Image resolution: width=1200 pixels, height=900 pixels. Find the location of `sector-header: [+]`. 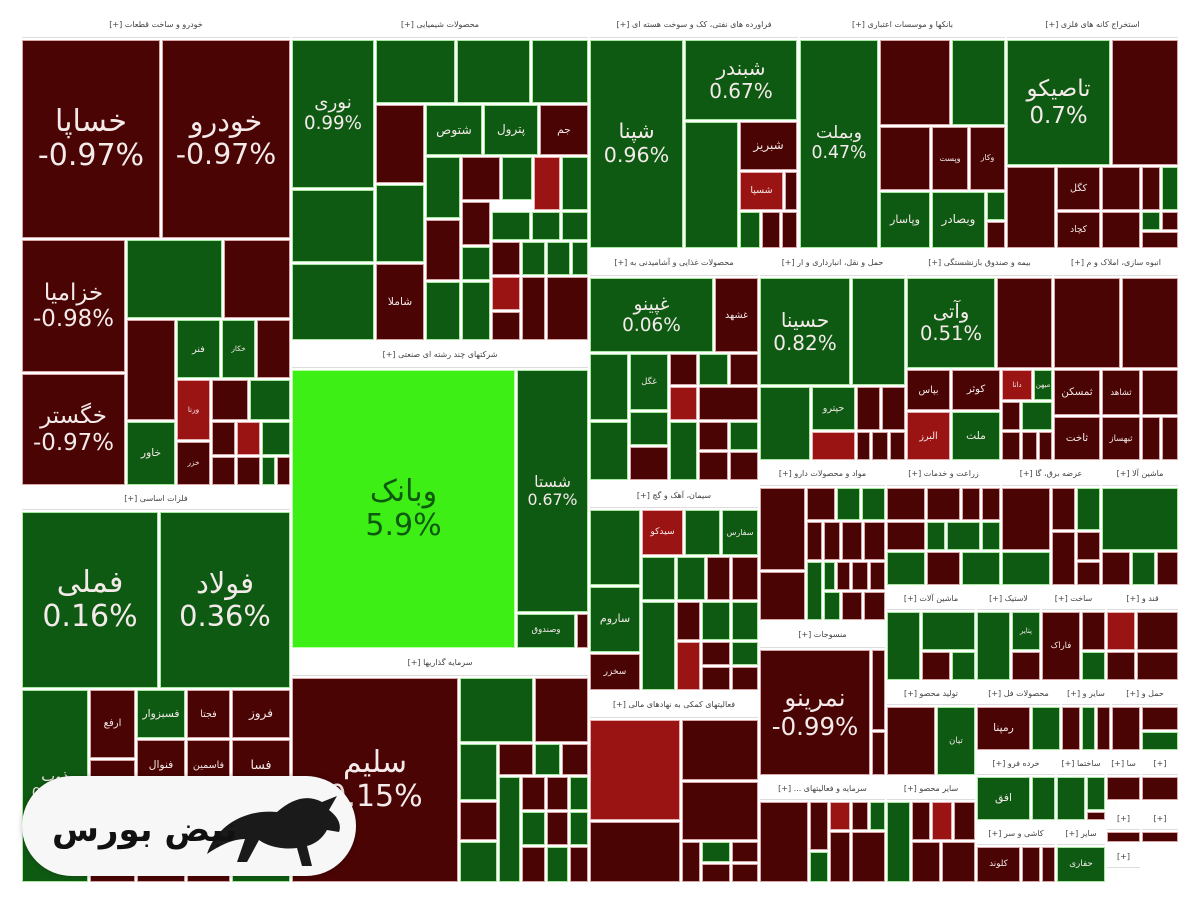

sector-header: [+] is located at coordinates (1123, 819).